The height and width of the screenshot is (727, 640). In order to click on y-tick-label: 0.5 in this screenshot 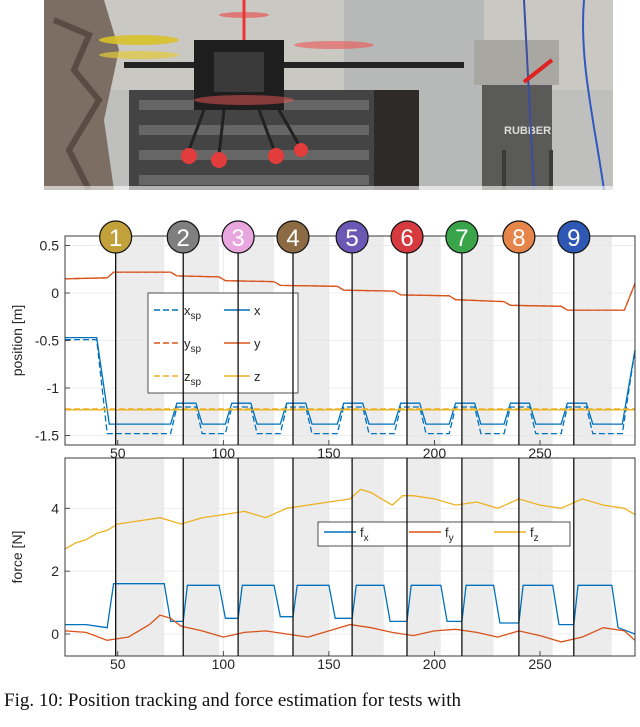, I will do `click(50, 246)`.